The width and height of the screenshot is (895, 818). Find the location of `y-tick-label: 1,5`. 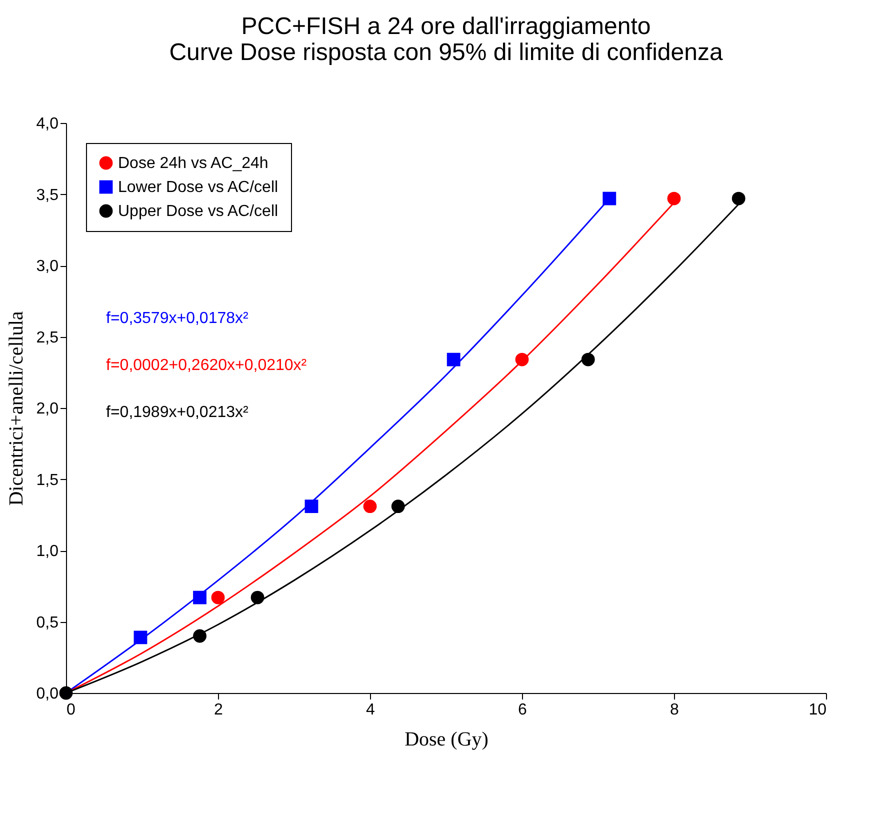

y-tick-label: 1,5 is located at coordinates (47, 480).